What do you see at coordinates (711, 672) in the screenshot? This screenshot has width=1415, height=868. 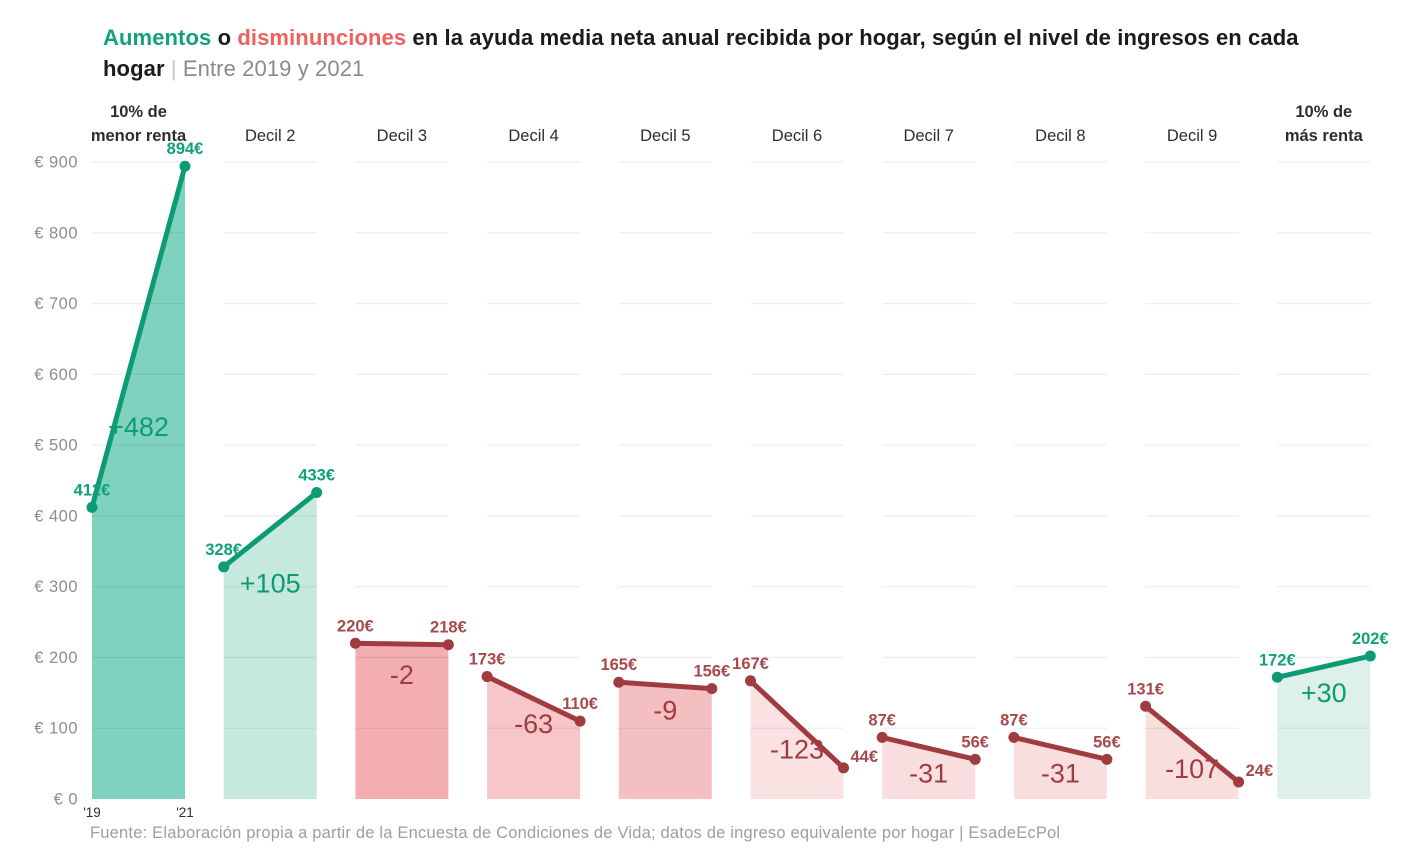 I see `value-label-2021: 156€` at bounding box center [711, 672].